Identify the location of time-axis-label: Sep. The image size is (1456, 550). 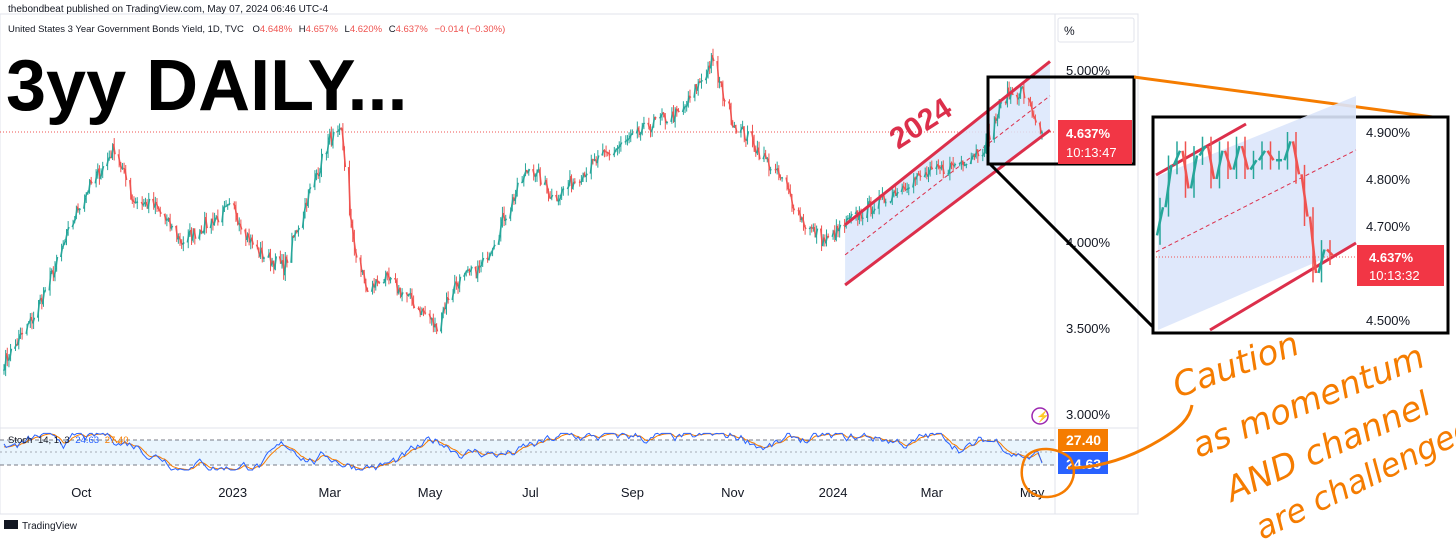
(632, 492).